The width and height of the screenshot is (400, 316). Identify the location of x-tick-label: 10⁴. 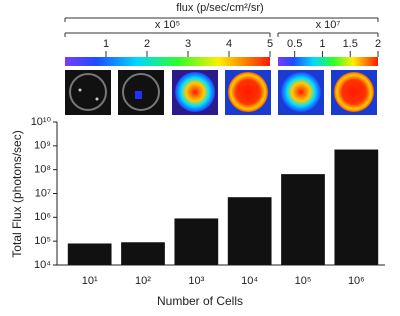
(249, 281).